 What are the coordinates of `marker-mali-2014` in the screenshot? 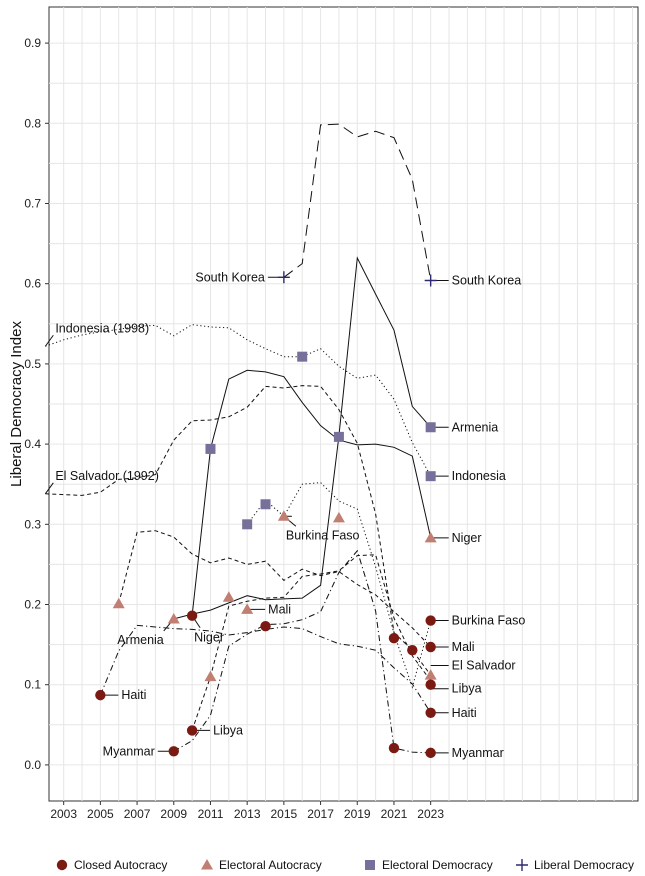 It's located at (265, 626).